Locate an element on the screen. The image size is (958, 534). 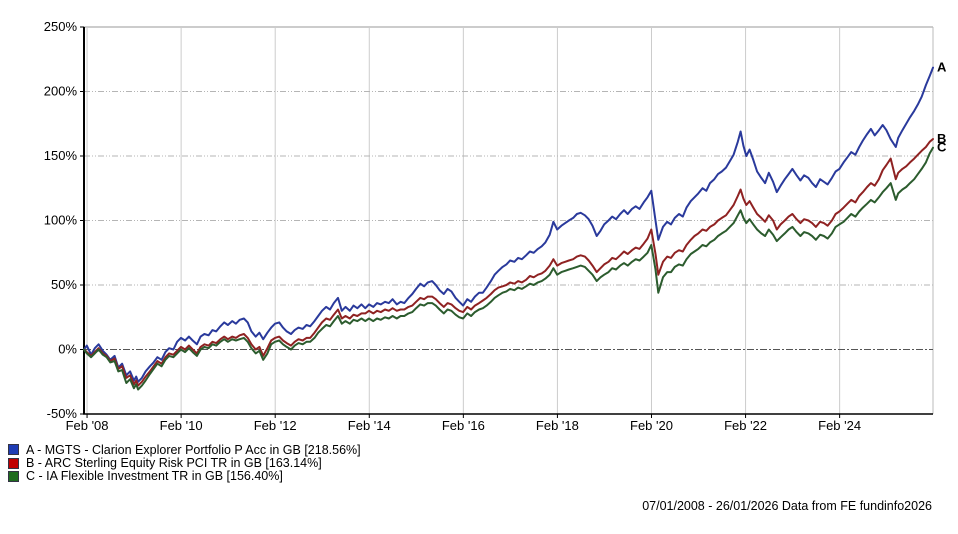
y-tick-label: -50% is located at coordinates (62, 413).